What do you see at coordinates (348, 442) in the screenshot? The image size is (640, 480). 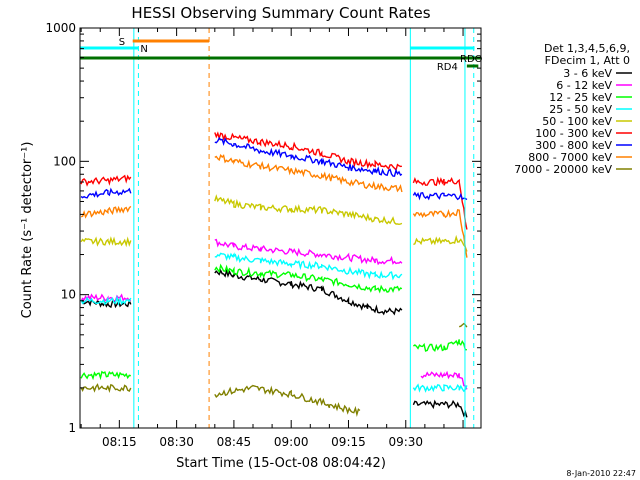 I see `x-tick-label: 09:15` at bounding box center [348, 442].